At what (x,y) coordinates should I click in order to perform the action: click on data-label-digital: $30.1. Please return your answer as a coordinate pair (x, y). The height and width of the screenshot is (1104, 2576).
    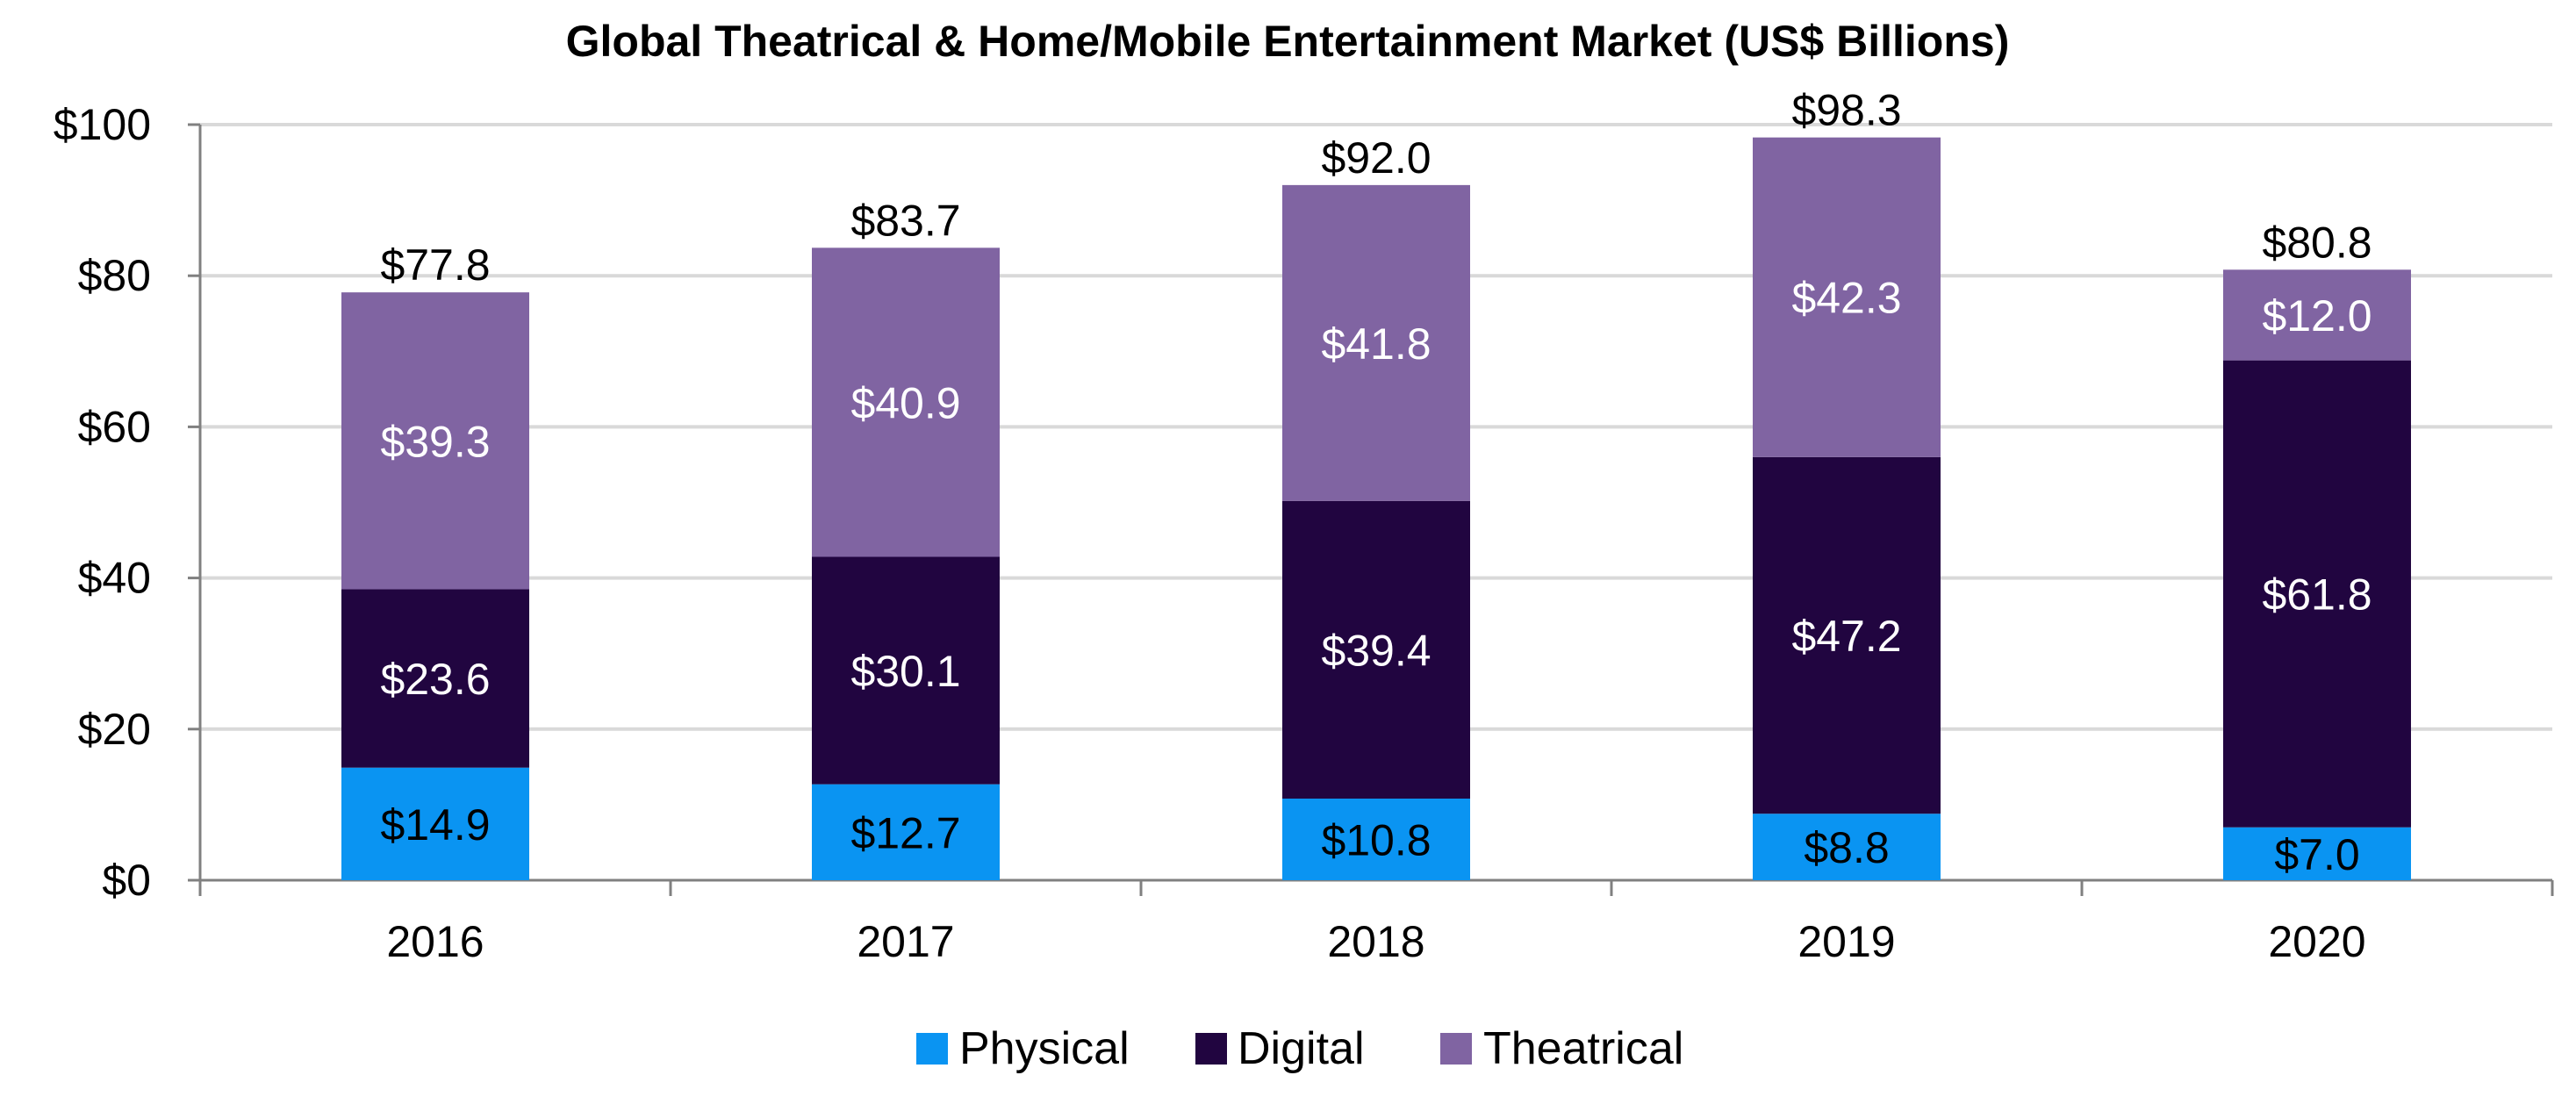
    Looking at the image, I should click on (905, 671).